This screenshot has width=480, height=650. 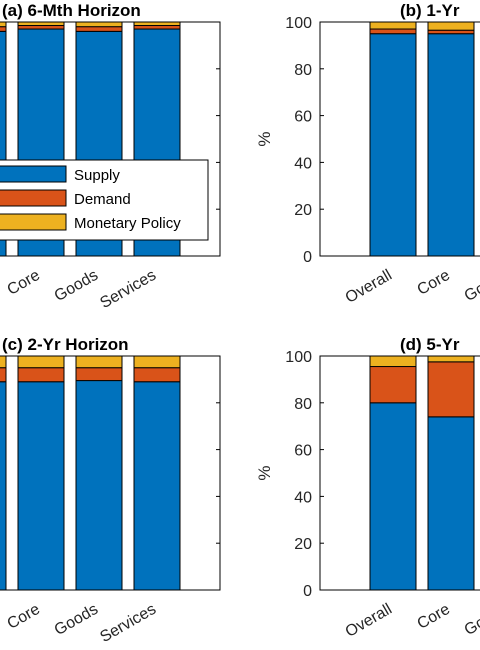 I want to click on legend-label: Demand, so click(x=102, y=199).